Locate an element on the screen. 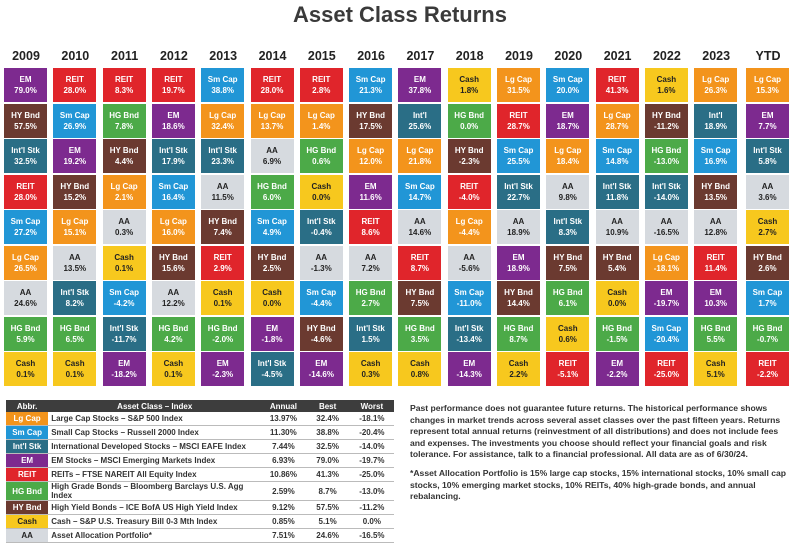 The width and height of the screenshot is (800, 557). return-cell: REIT 11.4% is located at coordinates (716, 263).